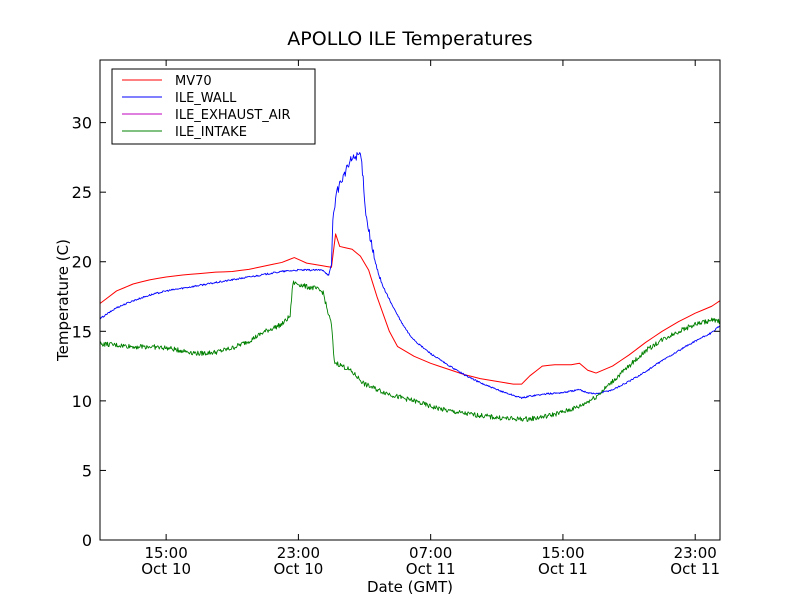 The width and height of the screenshot is (800, 600). Describe the element at coordinates (206, 98) in the screenshot. I see `legend-label-ile-wall: ILE_WALL` at that location.